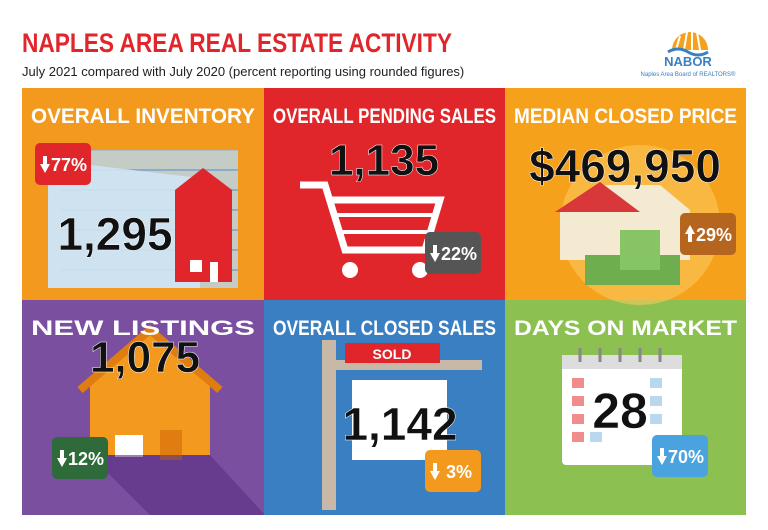 The height and width of the screenshot is (530, 768). Describe the element at coordinates (459, 472) in the screenshot. I see `change-value: 3%` at that location.